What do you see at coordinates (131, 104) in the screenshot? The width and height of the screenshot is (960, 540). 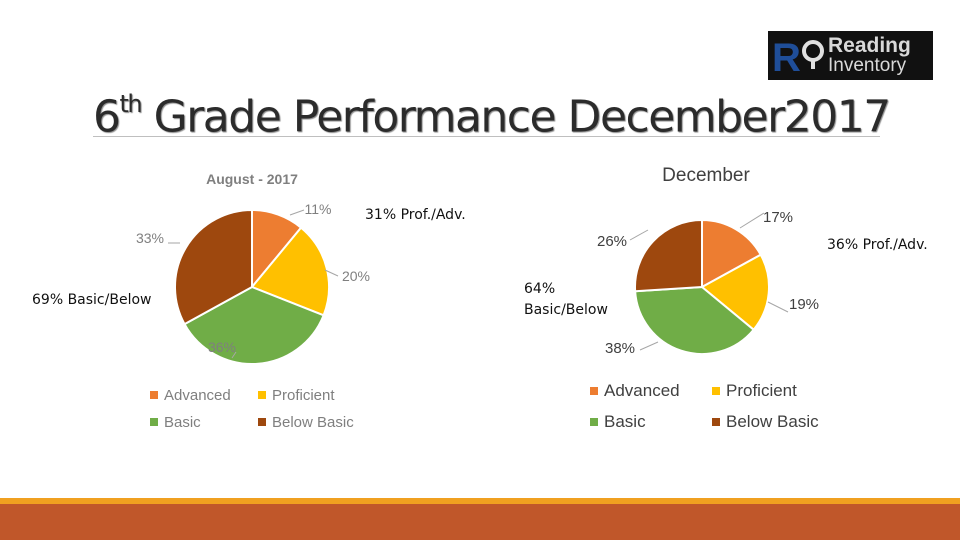 I see `title-superscript: th` at bounding box center [131, 104].